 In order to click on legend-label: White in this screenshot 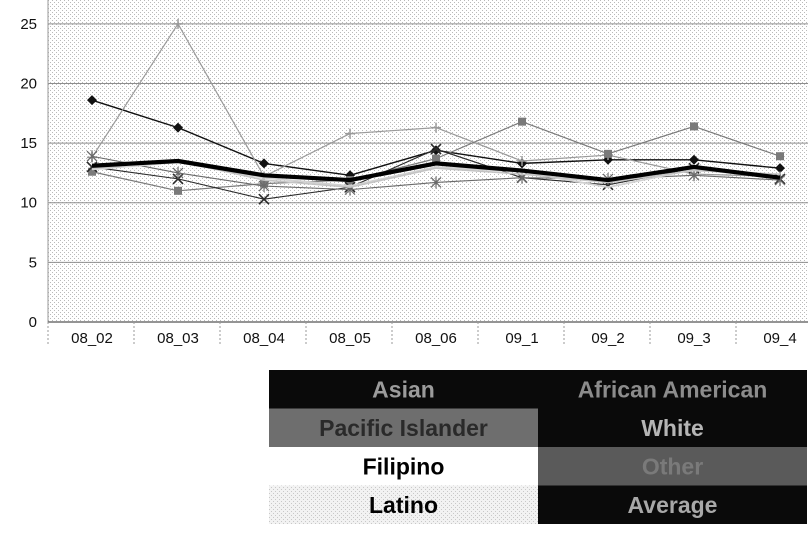, I will do `click(672, 428)`.